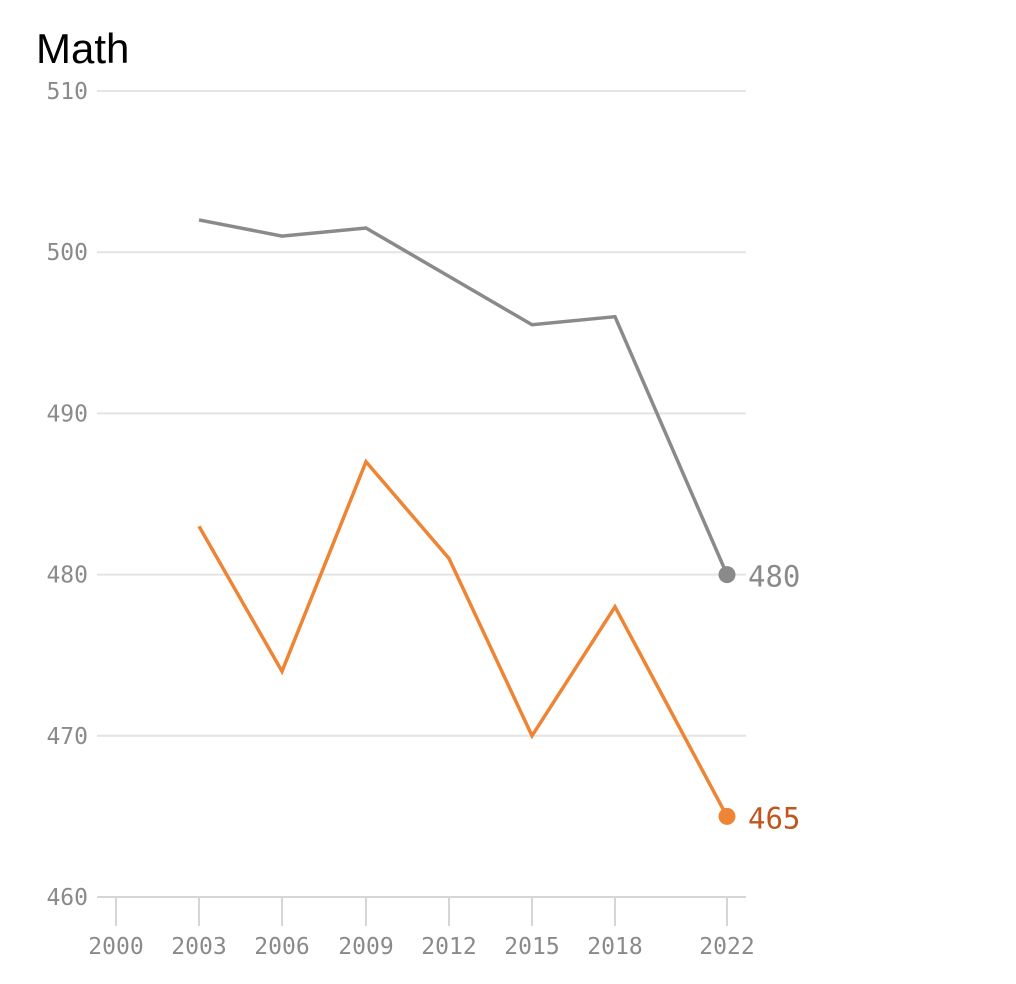 The height and width of the screenshot is (984, 1016). I want to click on y-tick-label: 490, so click(67, 414).